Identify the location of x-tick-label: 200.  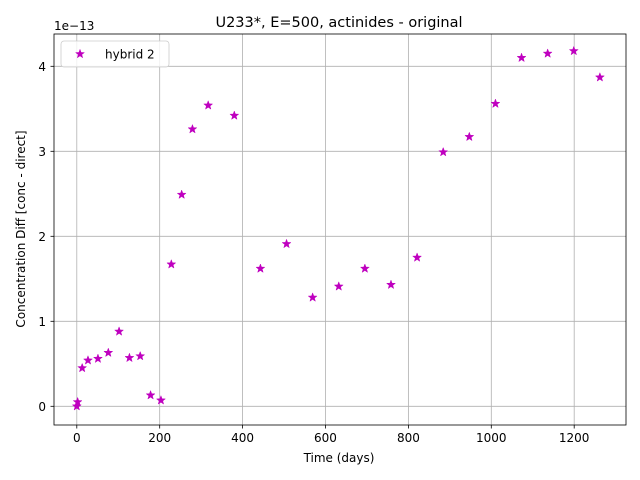
(159, 438).